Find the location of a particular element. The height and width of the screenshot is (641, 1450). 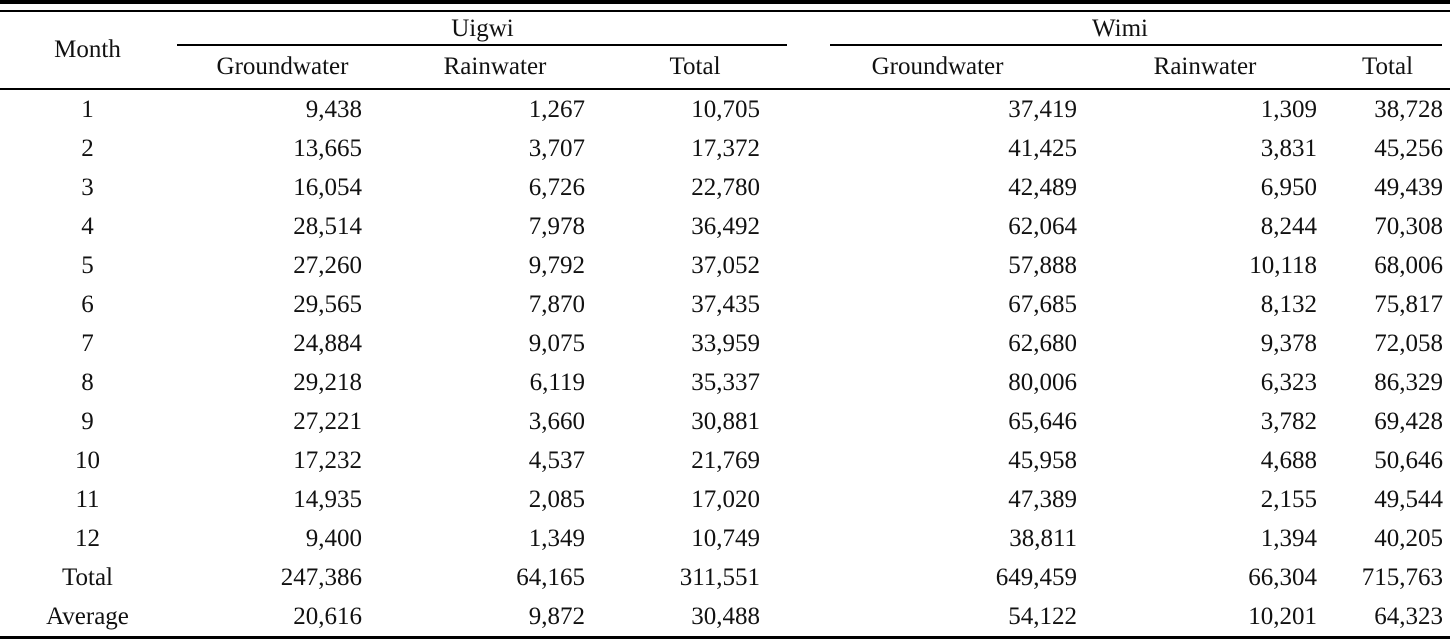

wimi-rainwater-cell: 6,323 is located at coordinates (1289, 382).